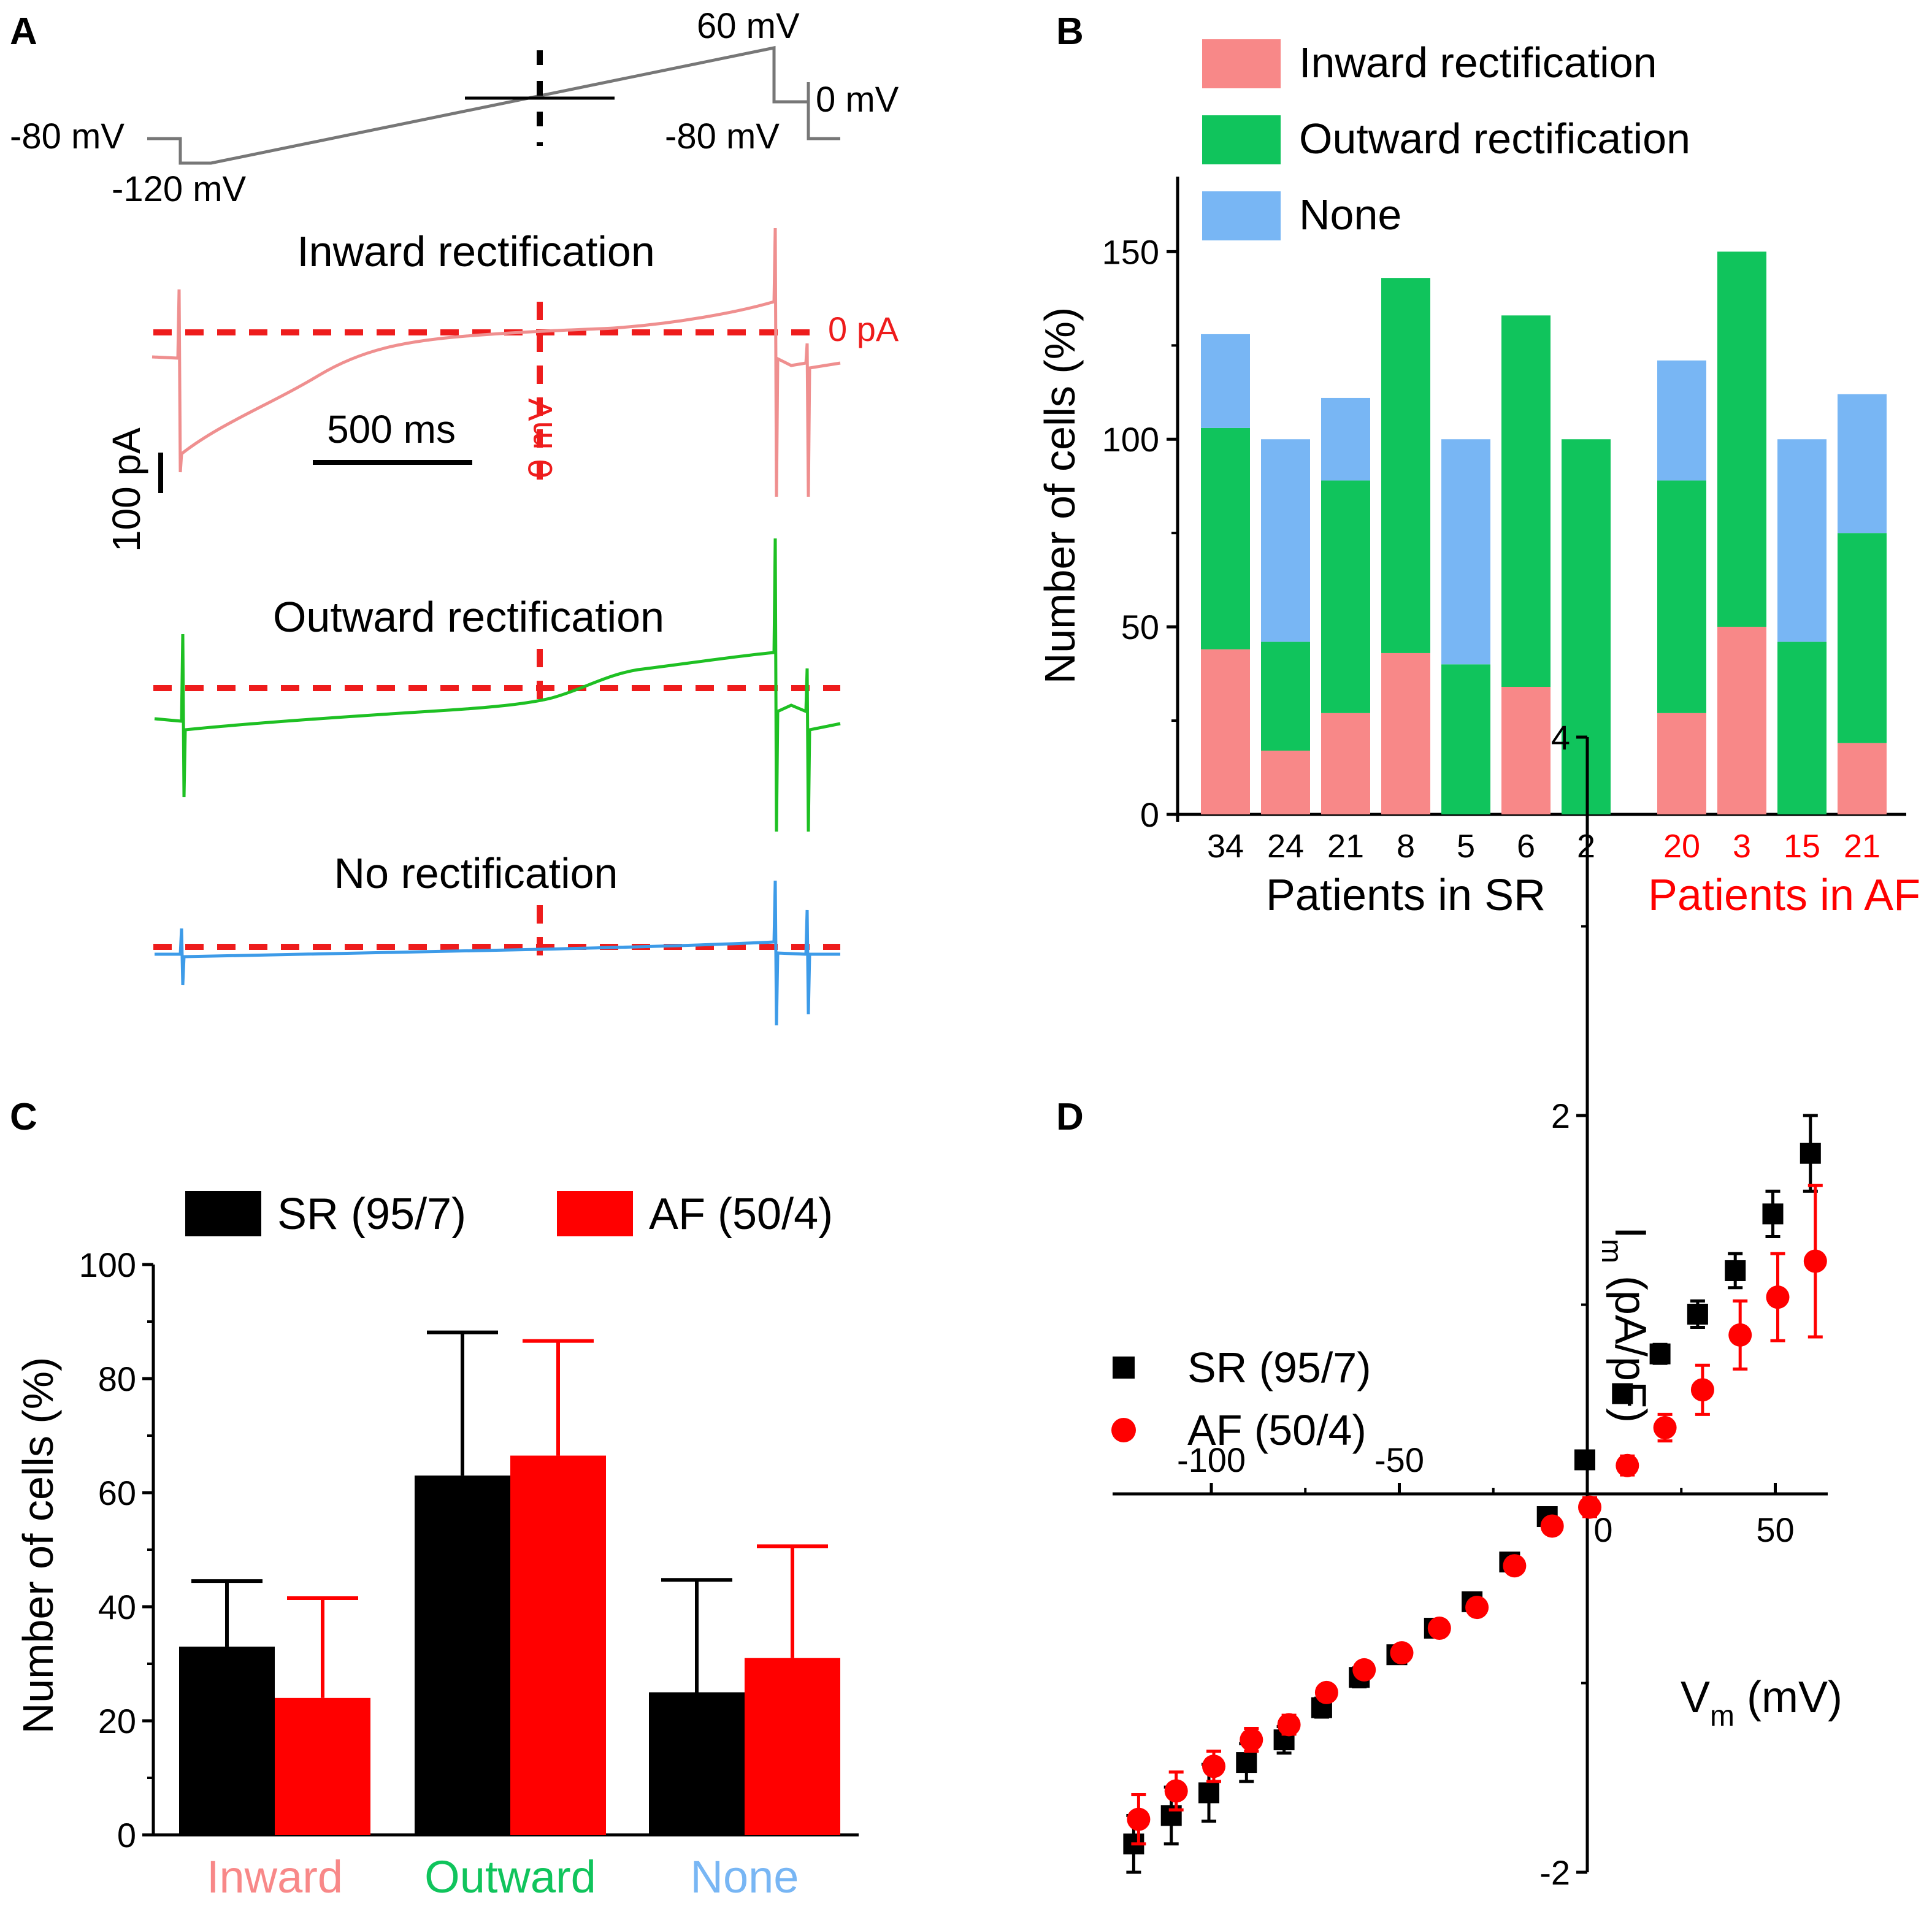 This screenshot has width=1932, height=1906. What do you see at coordinates (38, 1545) in the screenshot?
I see `y-axis-label-c: Number of cells (%)` at bounding box center [38, 1545].